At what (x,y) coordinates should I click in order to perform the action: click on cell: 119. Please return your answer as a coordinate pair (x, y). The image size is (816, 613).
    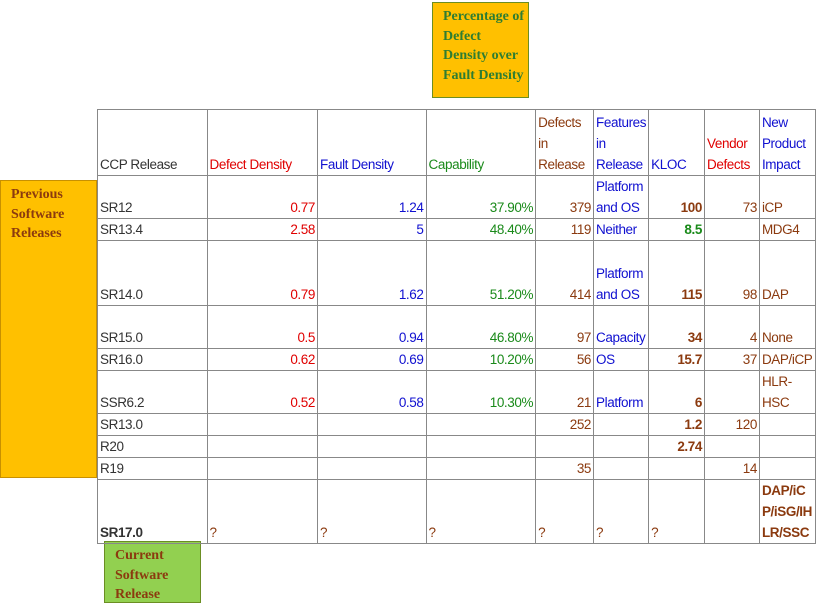
    Looking at the image, I should click on (565, 229).